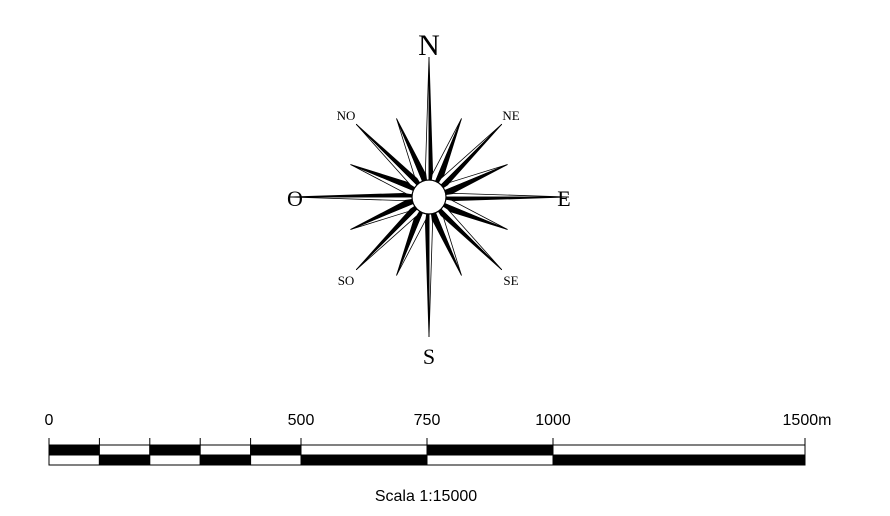  I want to click on label-south: S, so click(429, 356).